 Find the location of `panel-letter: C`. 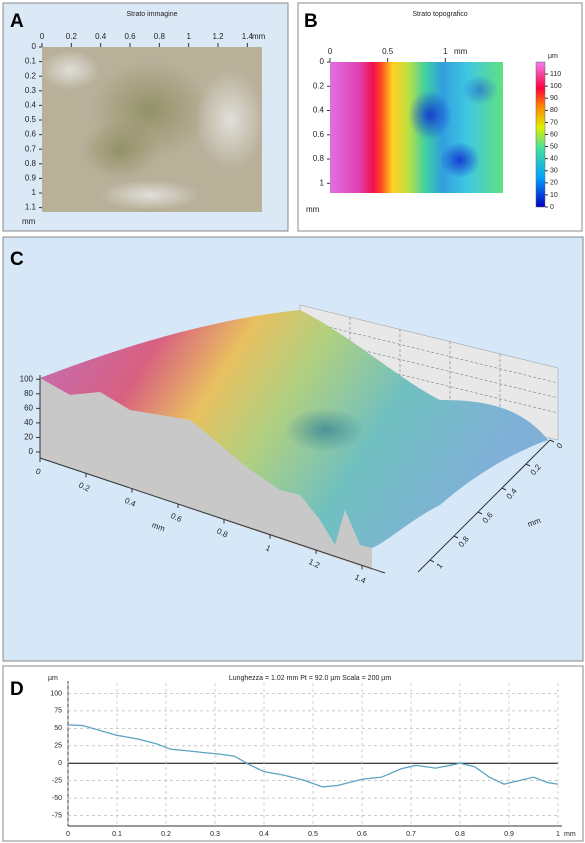

panel-letter: C is located at coordinates (17, 259).